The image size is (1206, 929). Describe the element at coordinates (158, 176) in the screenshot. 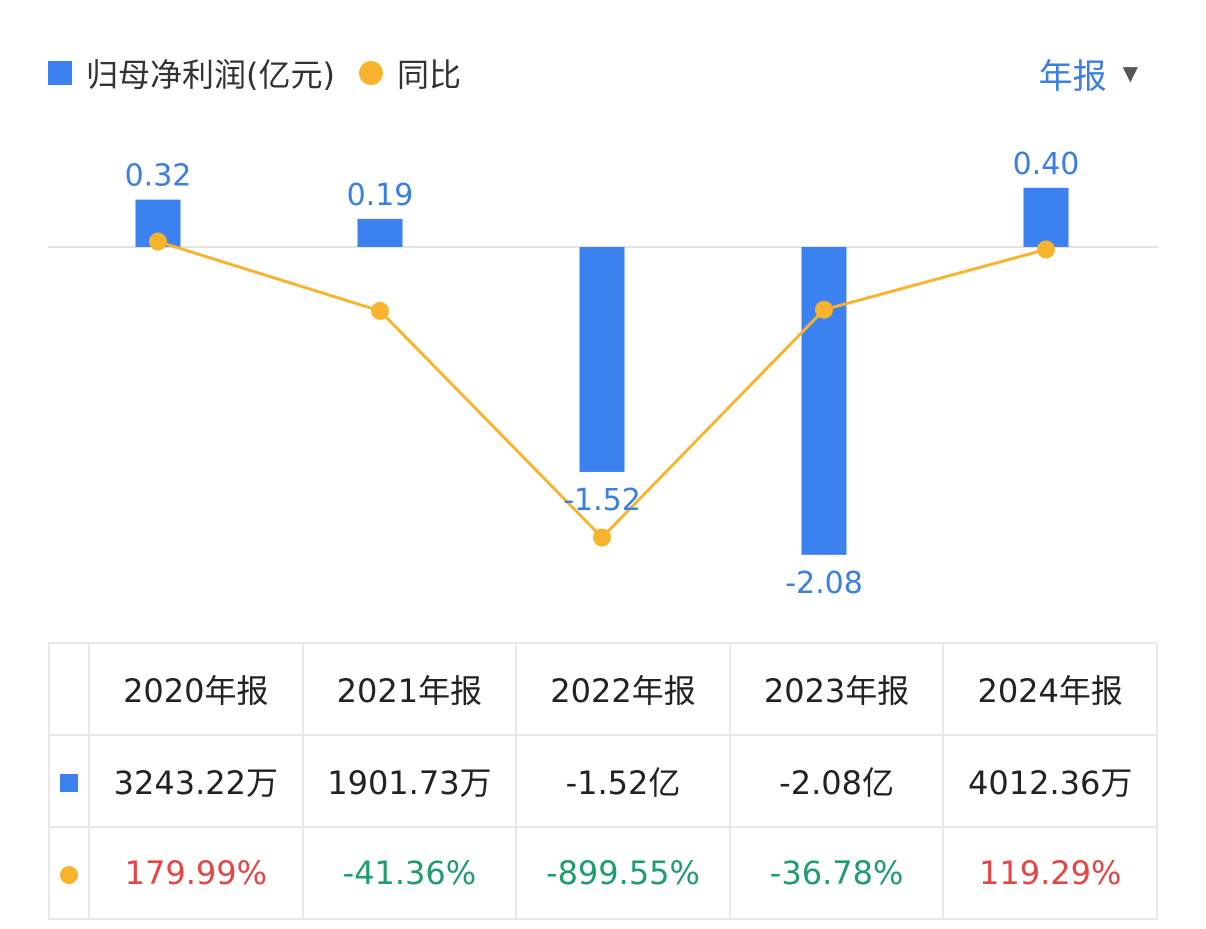

I see `bar-value-label: 0.32` at that location.